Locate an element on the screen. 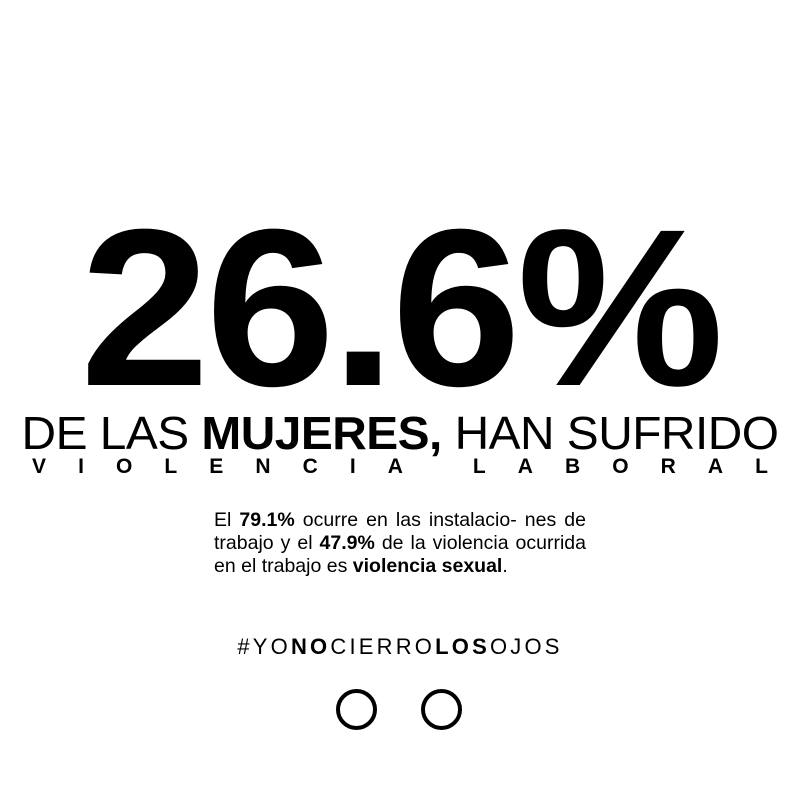  subtitle-bold-word: MUJERES, is located at coordinates (321, 433).